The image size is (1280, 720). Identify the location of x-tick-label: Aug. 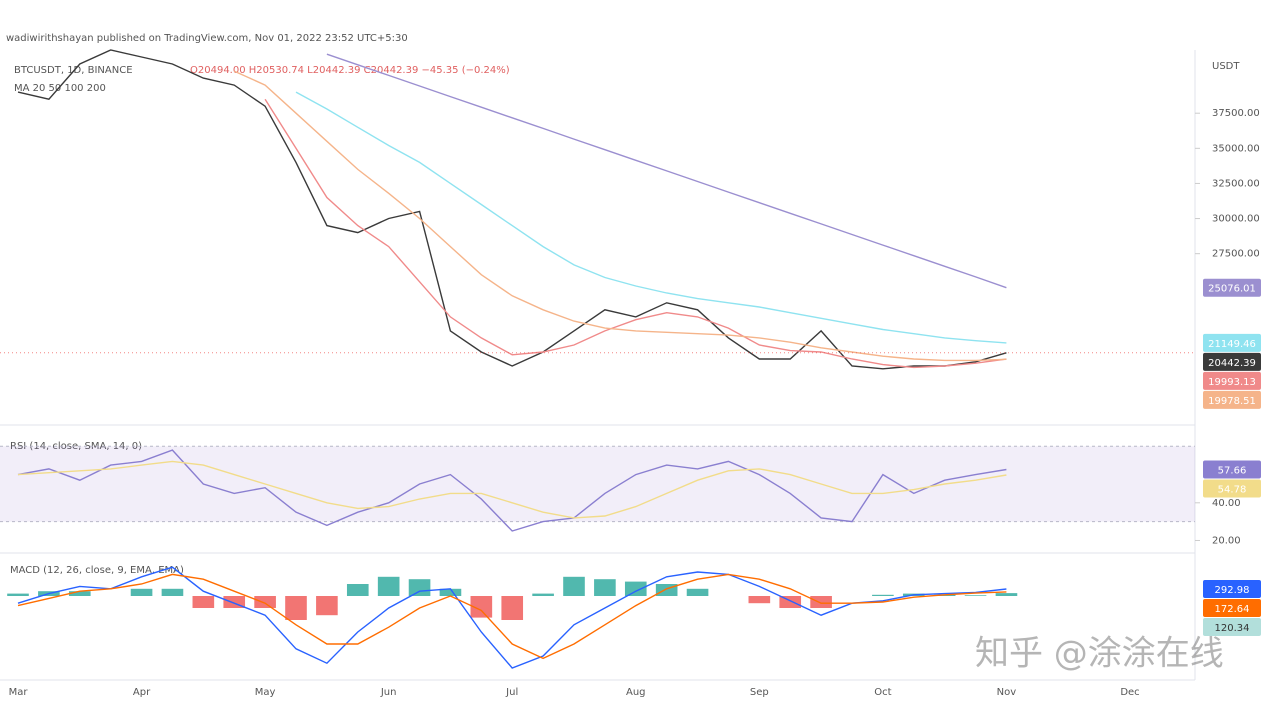
(636, 692).